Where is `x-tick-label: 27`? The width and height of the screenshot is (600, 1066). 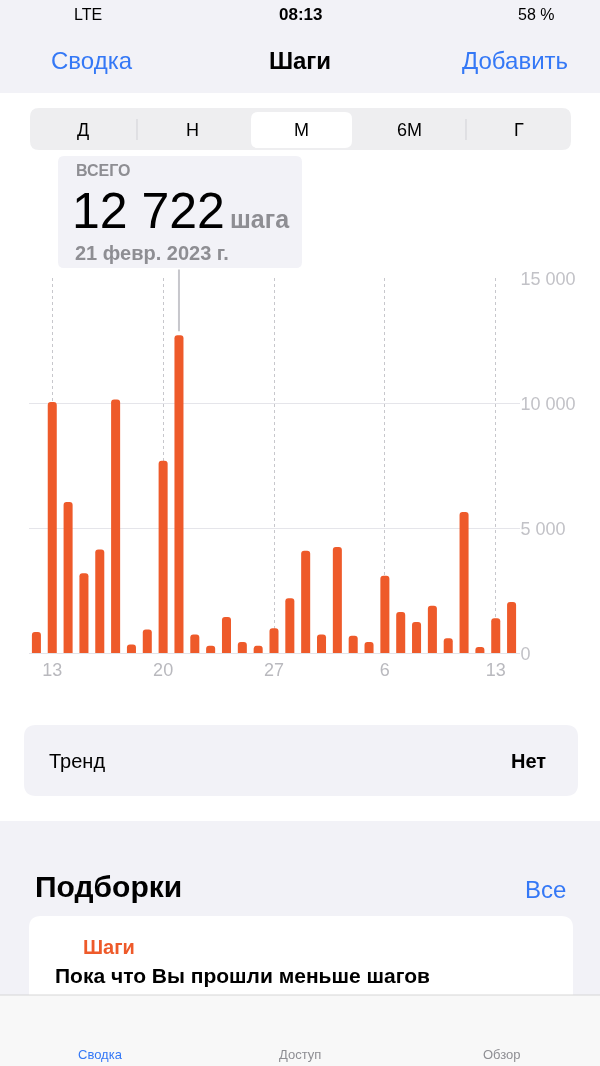 x-tick-label: 27 is located at coordinates (274, 669).